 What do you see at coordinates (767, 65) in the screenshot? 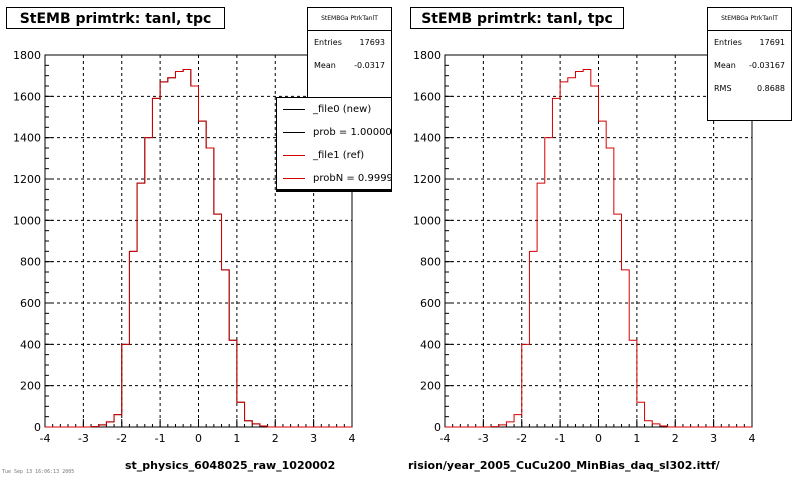
I see `right-stats-mean-value: -0.03167` at bounding box center [767, 65].